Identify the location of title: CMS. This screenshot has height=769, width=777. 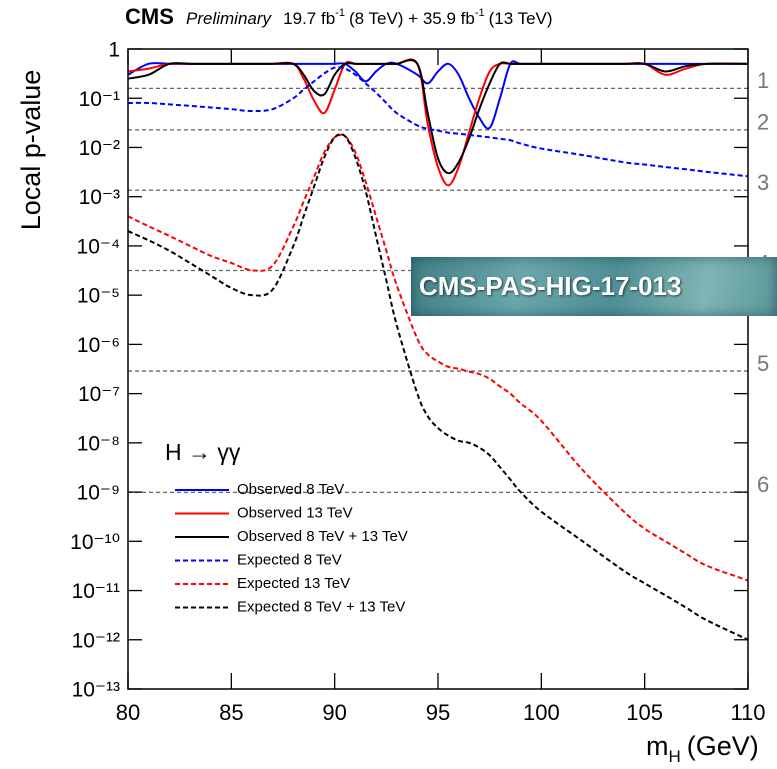
(149, 16).